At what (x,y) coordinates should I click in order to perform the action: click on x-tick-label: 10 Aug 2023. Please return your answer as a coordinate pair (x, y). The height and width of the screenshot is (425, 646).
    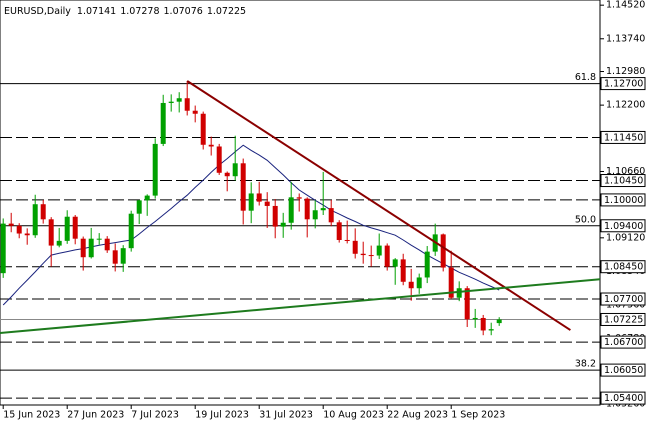
    Looking at the image, I should click on (353, 415).